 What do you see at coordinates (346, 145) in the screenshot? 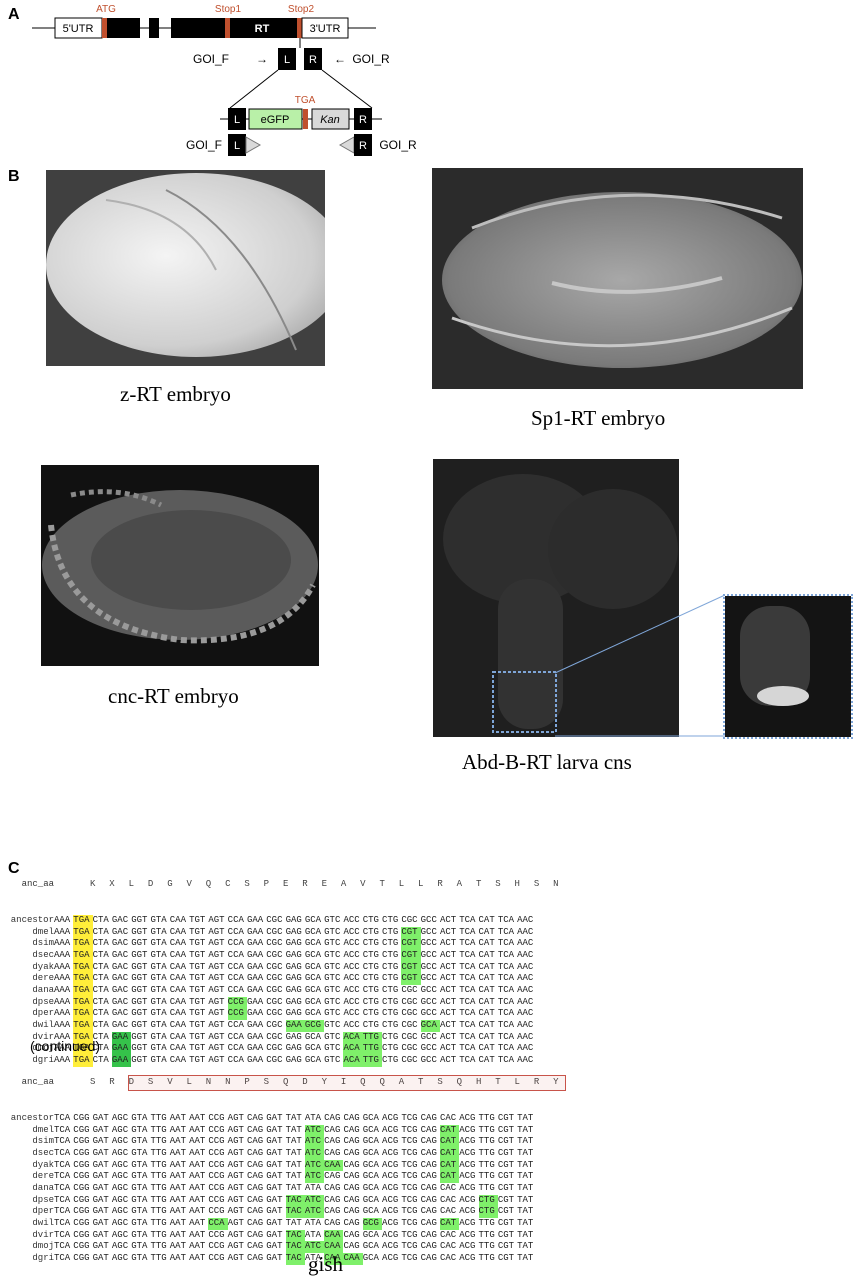
I see `primer-r-arrow-icon` at bounding box center [346, 145].